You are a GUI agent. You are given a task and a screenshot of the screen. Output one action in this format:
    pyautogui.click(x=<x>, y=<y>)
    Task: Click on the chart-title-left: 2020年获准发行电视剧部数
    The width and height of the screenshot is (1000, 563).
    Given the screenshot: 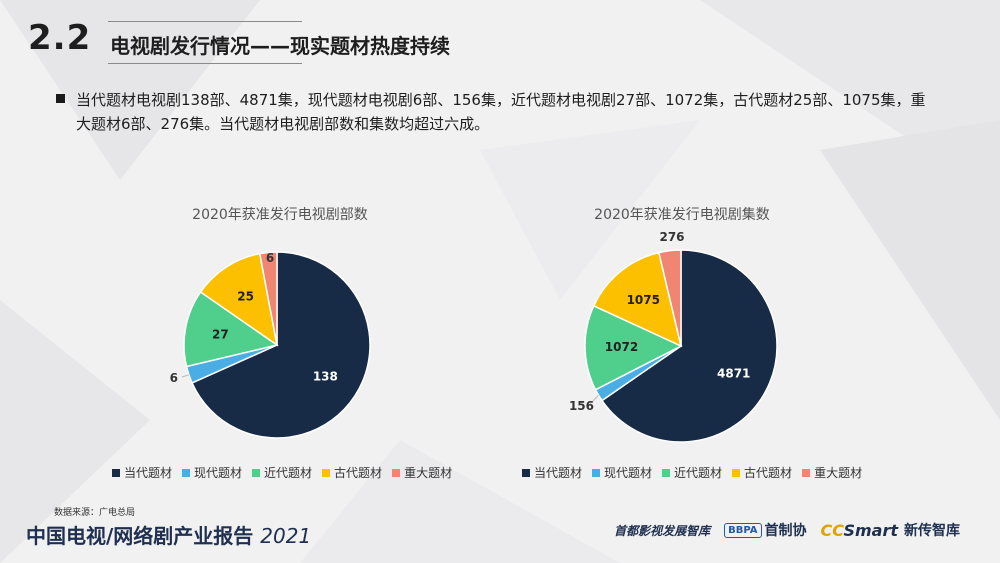 What is the action you would take?
    pyautogui.click(x=280, y=215)
    